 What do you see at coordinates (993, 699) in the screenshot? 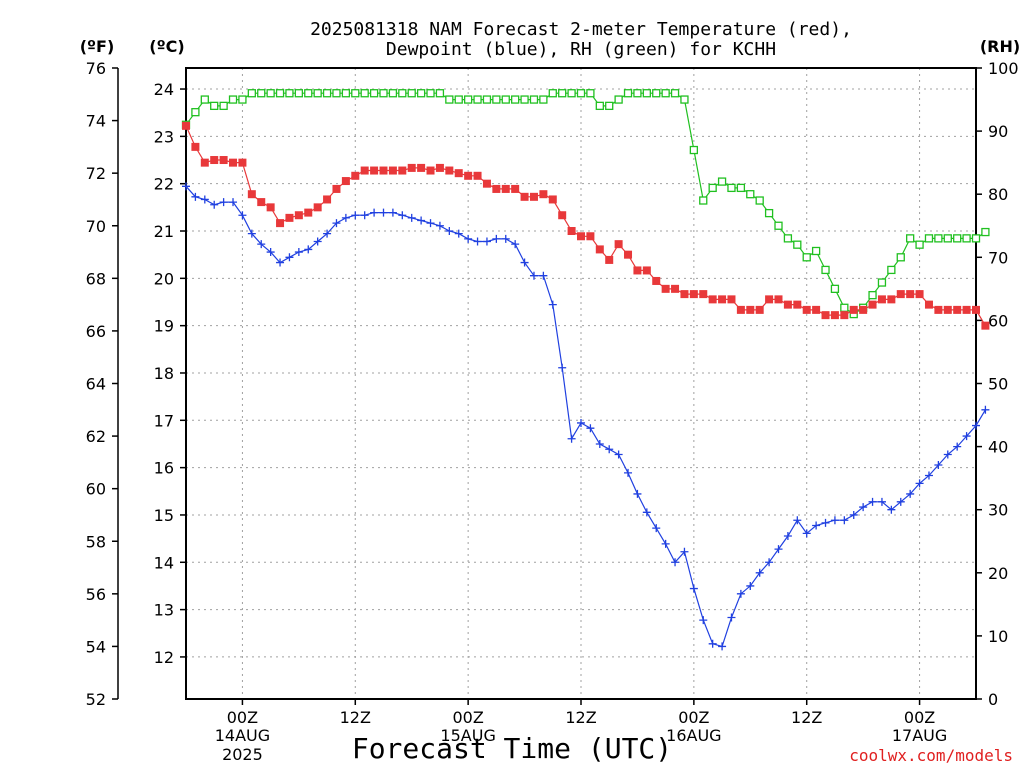
I see `rh-tick-label: 0` at bounding box center [993, 699].